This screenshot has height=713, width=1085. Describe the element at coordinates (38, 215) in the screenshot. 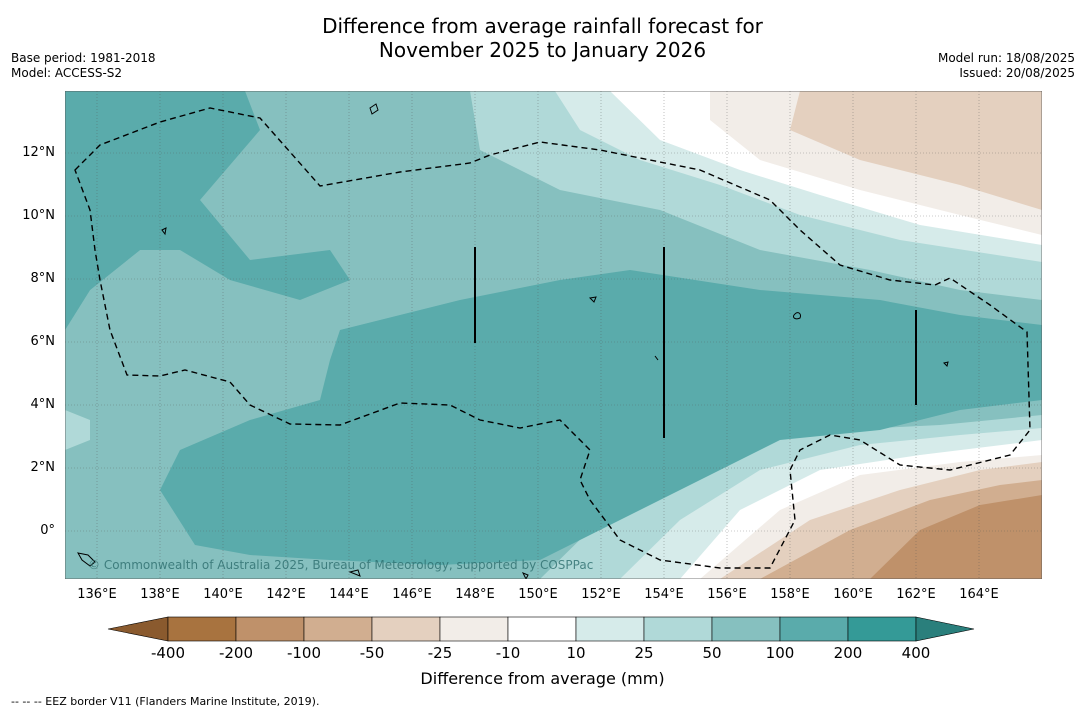

I see `y-tick-label: 10°N` at that location.